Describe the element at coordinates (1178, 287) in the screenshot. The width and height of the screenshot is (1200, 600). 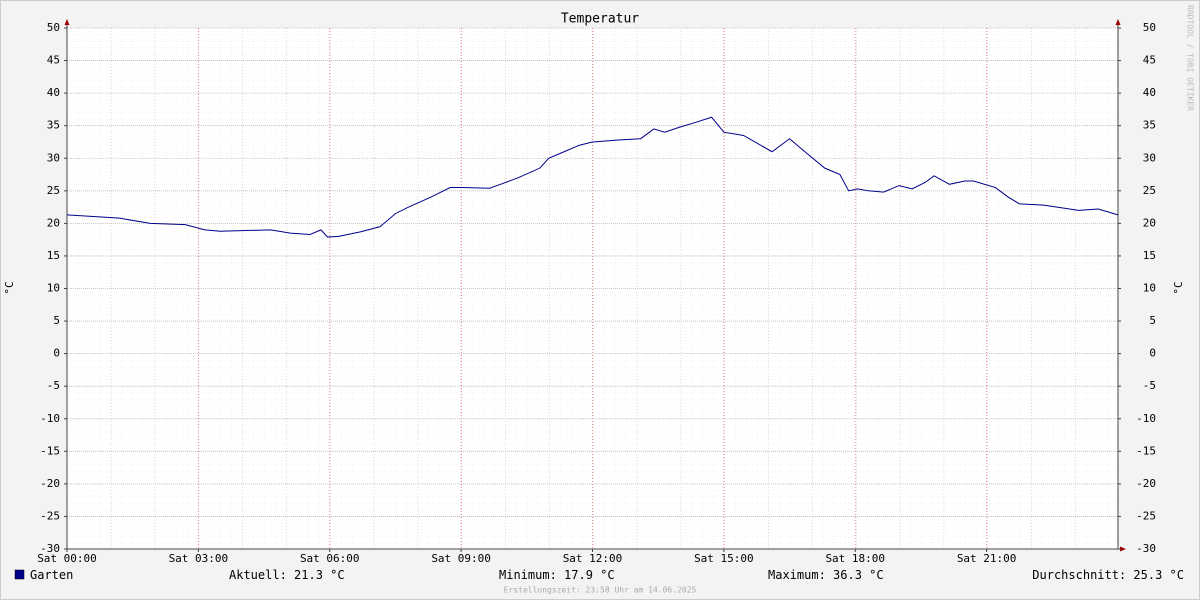
I see `y2-axis-label: °C` at that location.